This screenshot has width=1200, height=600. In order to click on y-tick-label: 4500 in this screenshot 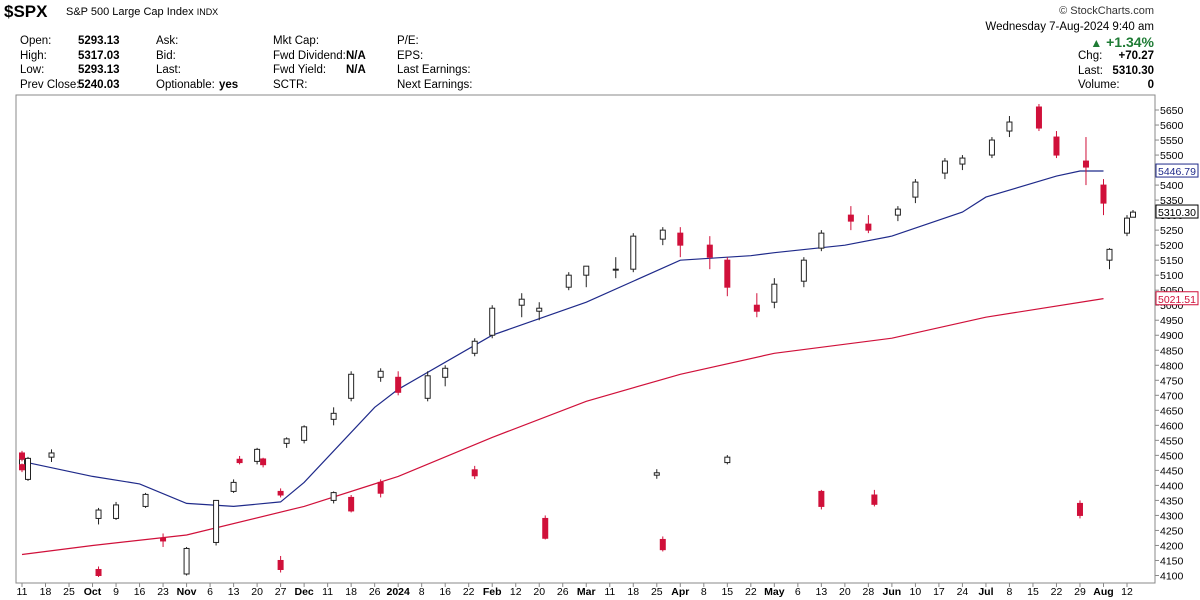, I will do `click(1172, 456)`.